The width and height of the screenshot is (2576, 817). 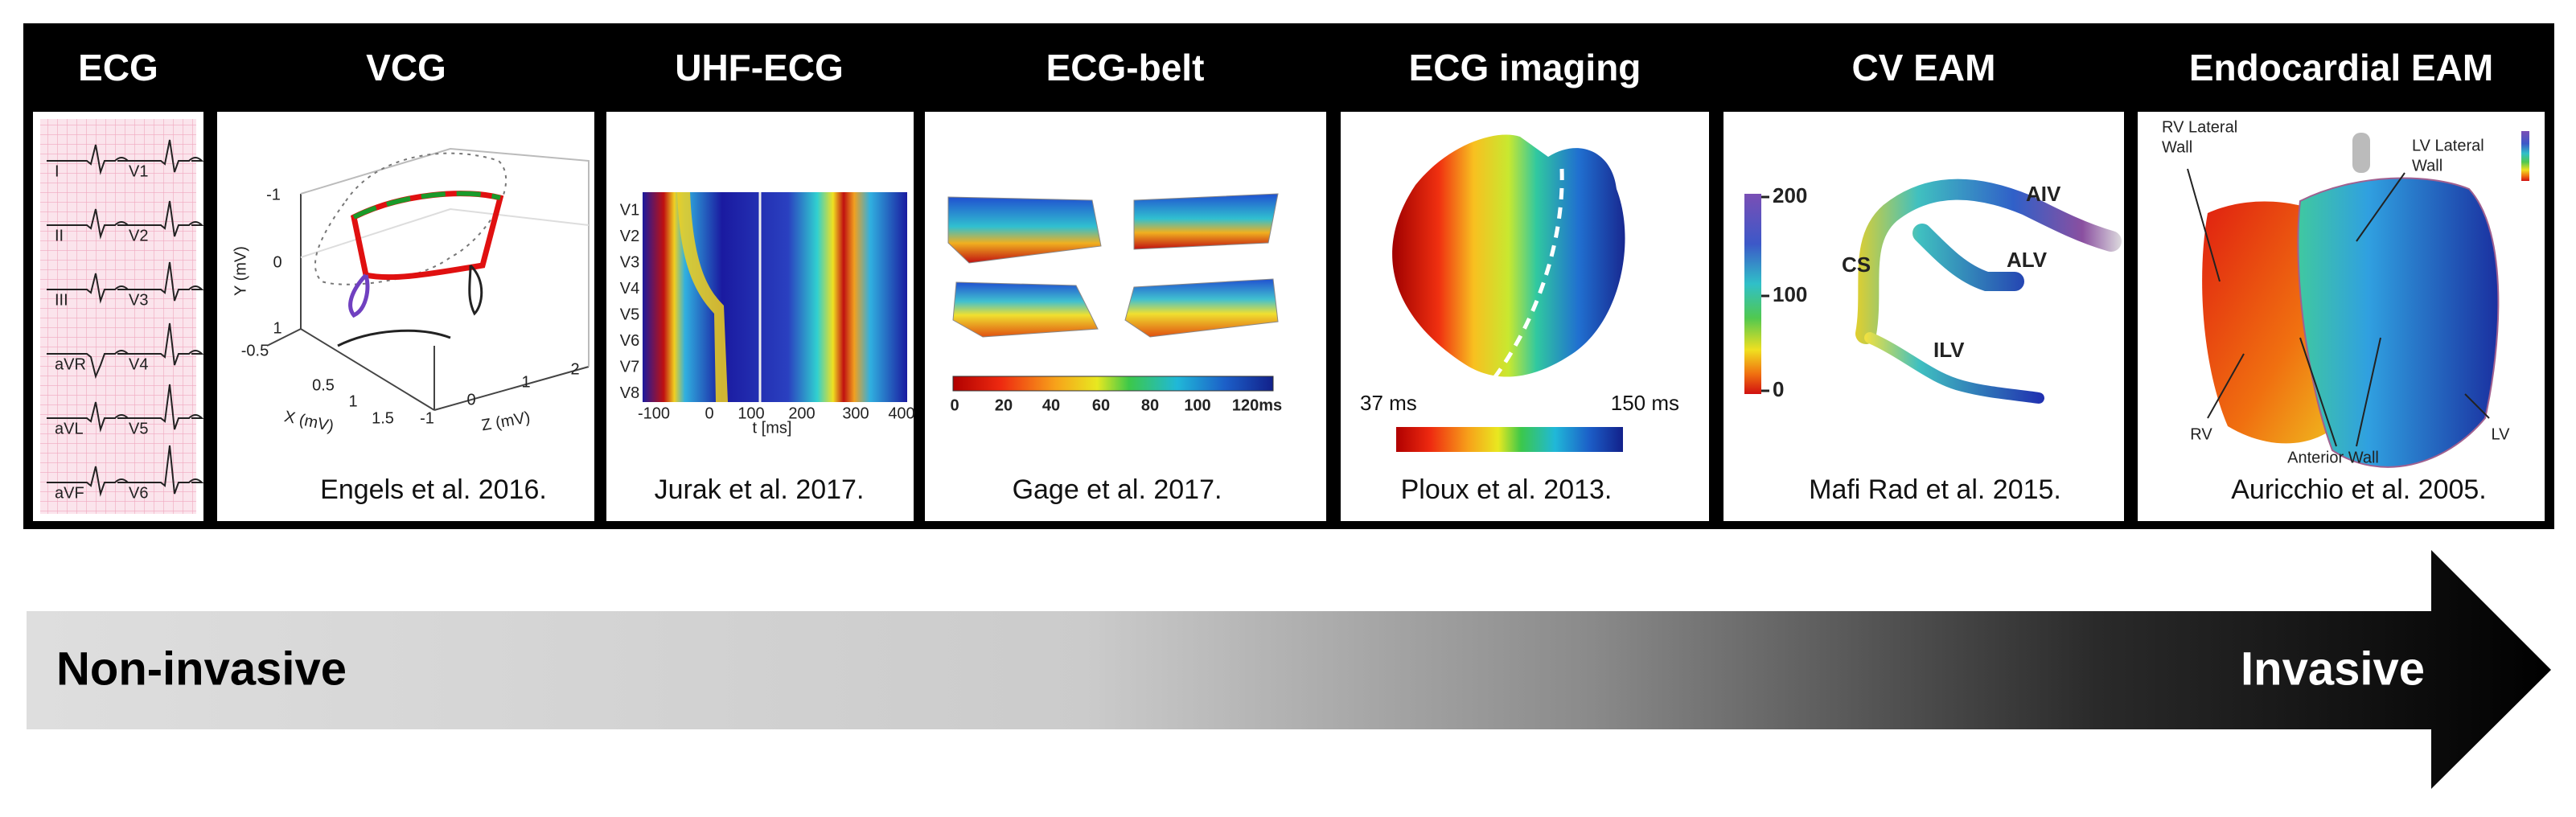 I want to click on belt-colorbar-label: 60, so click(x=1101, y=405).